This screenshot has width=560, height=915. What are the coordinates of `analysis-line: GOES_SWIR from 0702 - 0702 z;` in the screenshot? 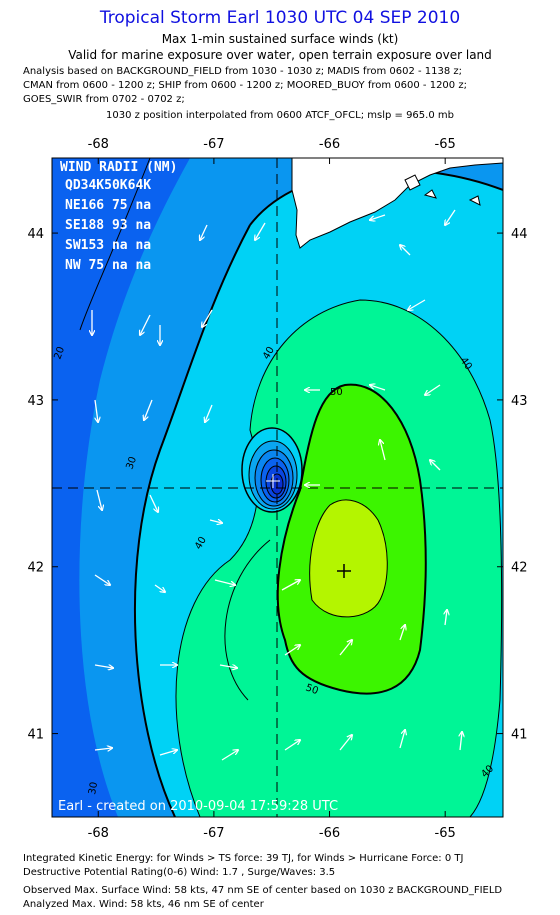 It's located at (104, 99).